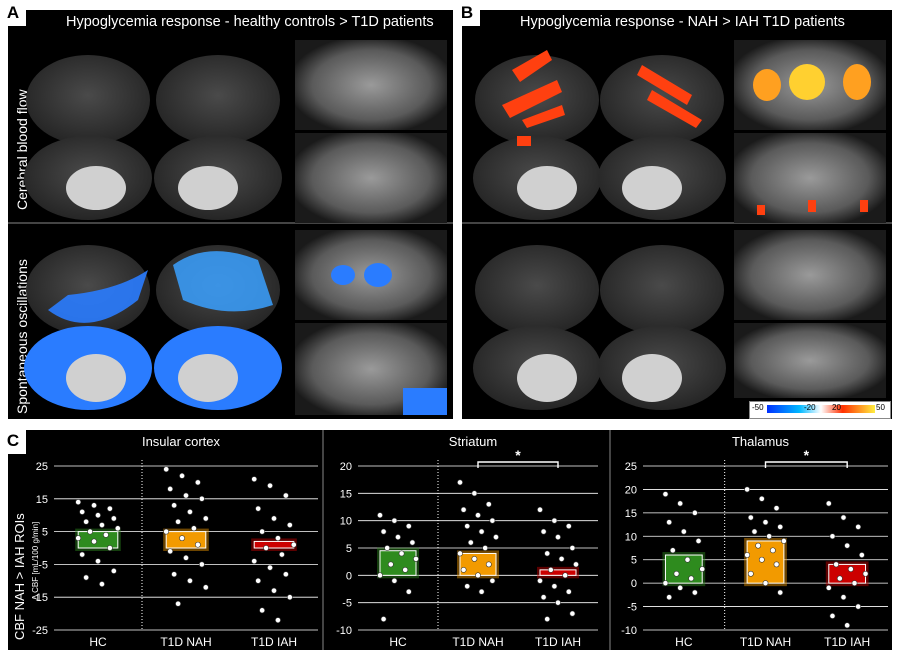  Describe the element at coordinates (806, 464) in the screenshot. I see `significance-bracket` at that location.